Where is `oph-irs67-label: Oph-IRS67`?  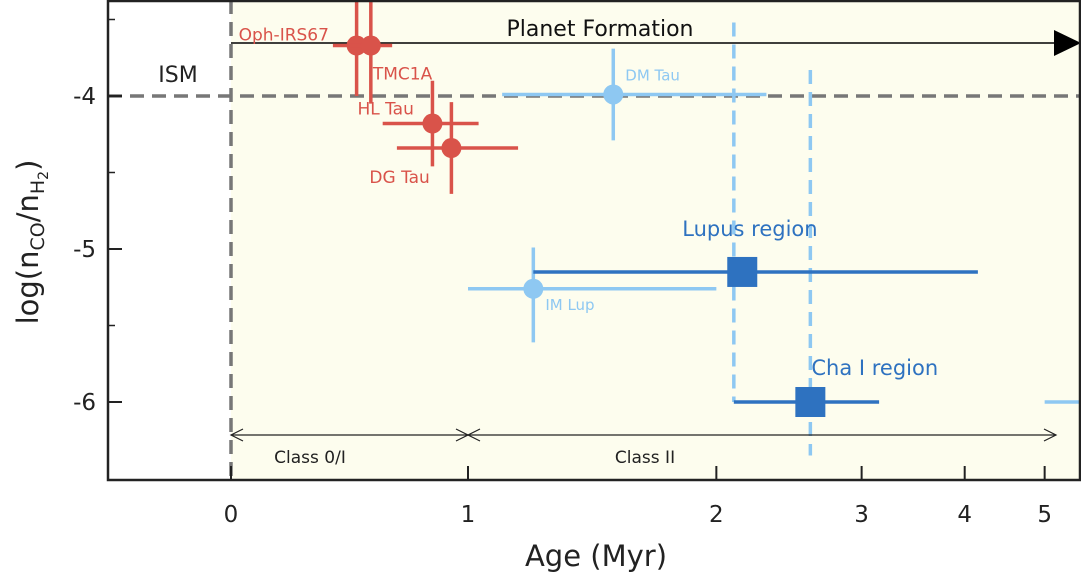 oph-irs67-label: Oph-IRS67 is located at coordinates (284, 36).